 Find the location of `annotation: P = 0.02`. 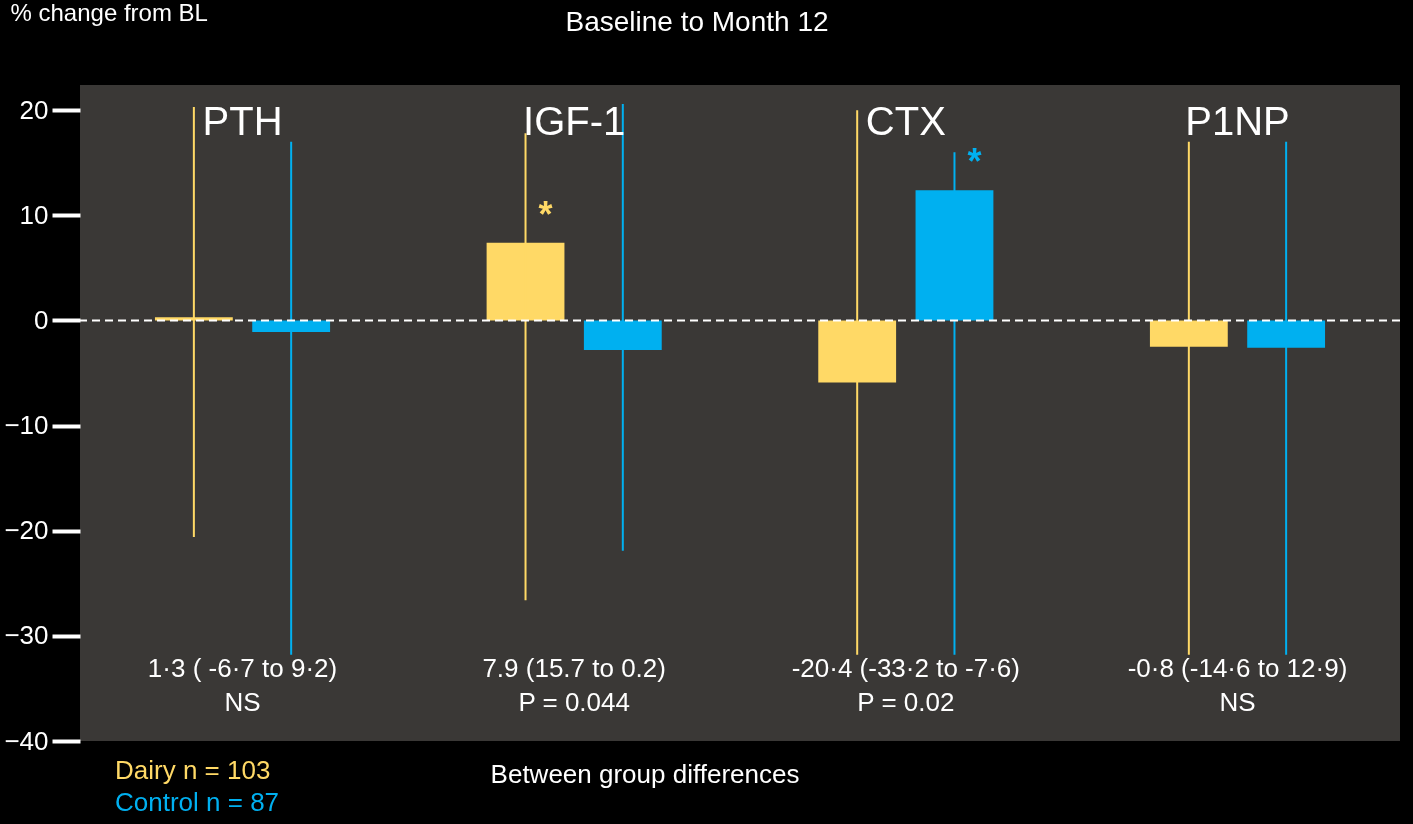

annotation: P = 0.02 is located at coordinates (906, 702).